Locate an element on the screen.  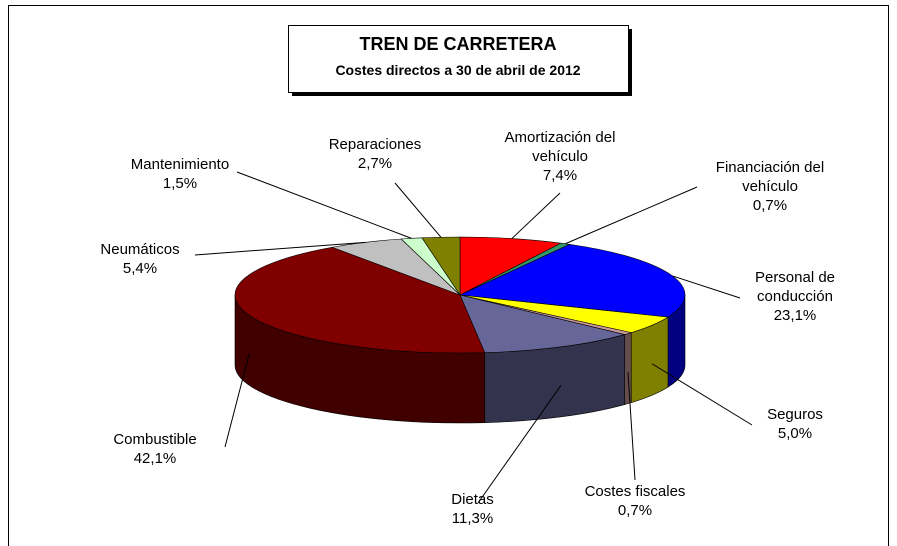
chart-subtitle: Costes directos a 30 de abril de 2012 is located at coordinates (458, 70).